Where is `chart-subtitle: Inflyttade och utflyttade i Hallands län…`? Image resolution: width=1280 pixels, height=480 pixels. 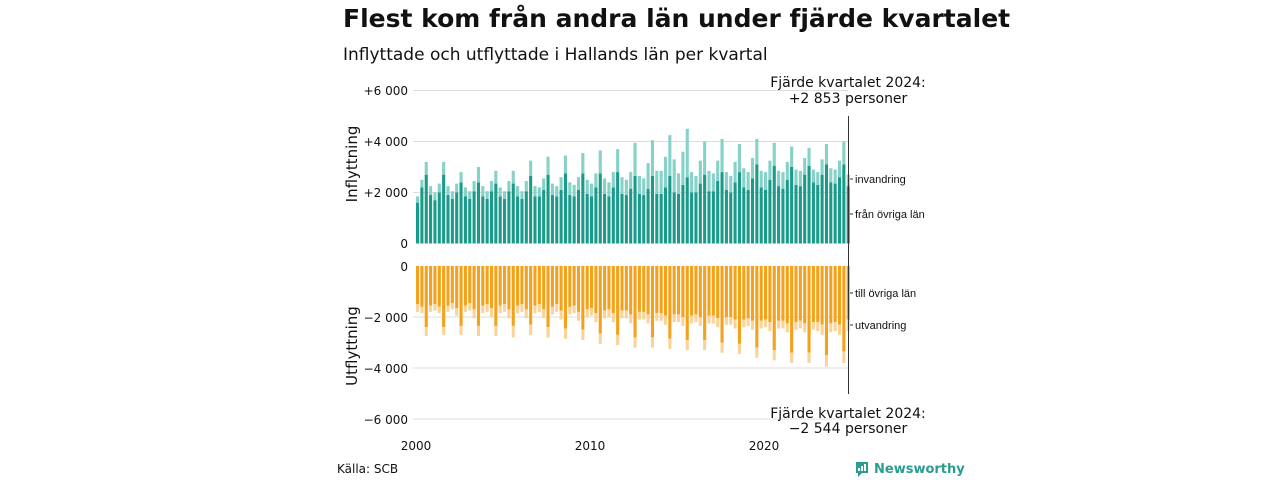 chart-subtitle: Inflyttade och utflyttade i Hallands län… is located at coordinates (555, 55).